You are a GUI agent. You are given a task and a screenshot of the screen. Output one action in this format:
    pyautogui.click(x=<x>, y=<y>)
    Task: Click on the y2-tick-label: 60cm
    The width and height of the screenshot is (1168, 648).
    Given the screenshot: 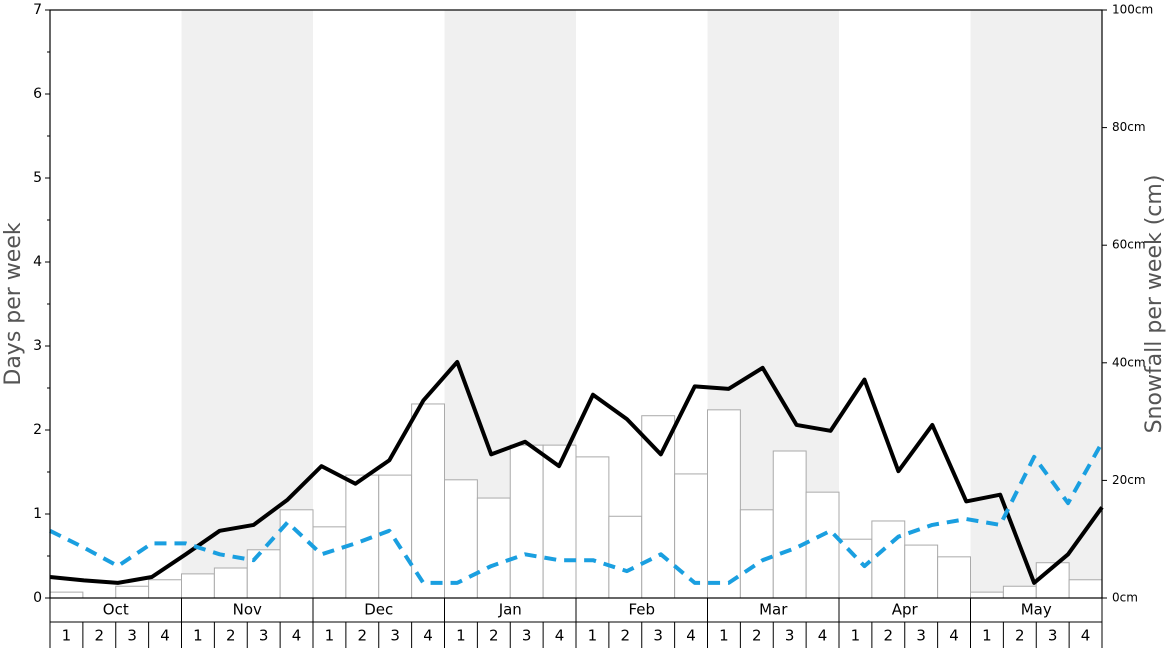 What is the action you would take?
    pyautogui.click(x=1129, y=245)
    